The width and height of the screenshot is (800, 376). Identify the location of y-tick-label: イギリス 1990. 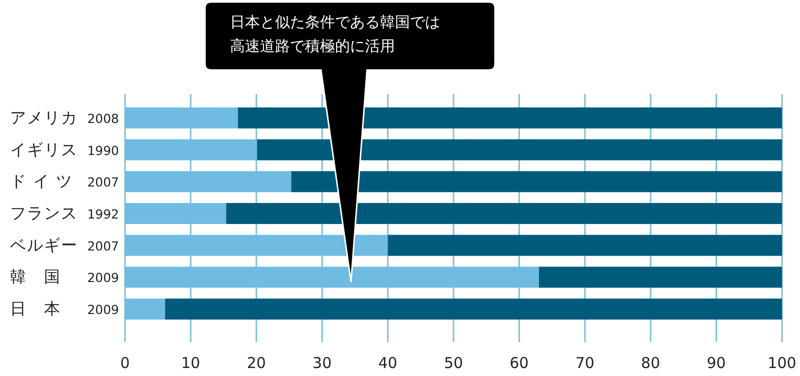
(65, 149).